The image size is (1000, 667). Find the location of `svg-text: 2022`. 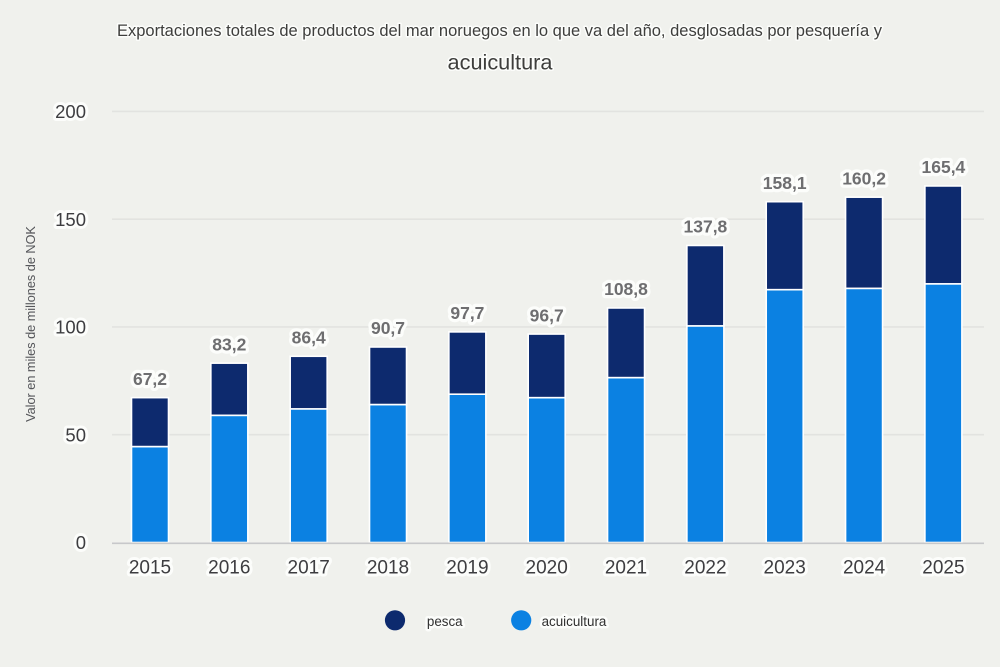

svg-text: 2022 is located at coordinates (705, 568).